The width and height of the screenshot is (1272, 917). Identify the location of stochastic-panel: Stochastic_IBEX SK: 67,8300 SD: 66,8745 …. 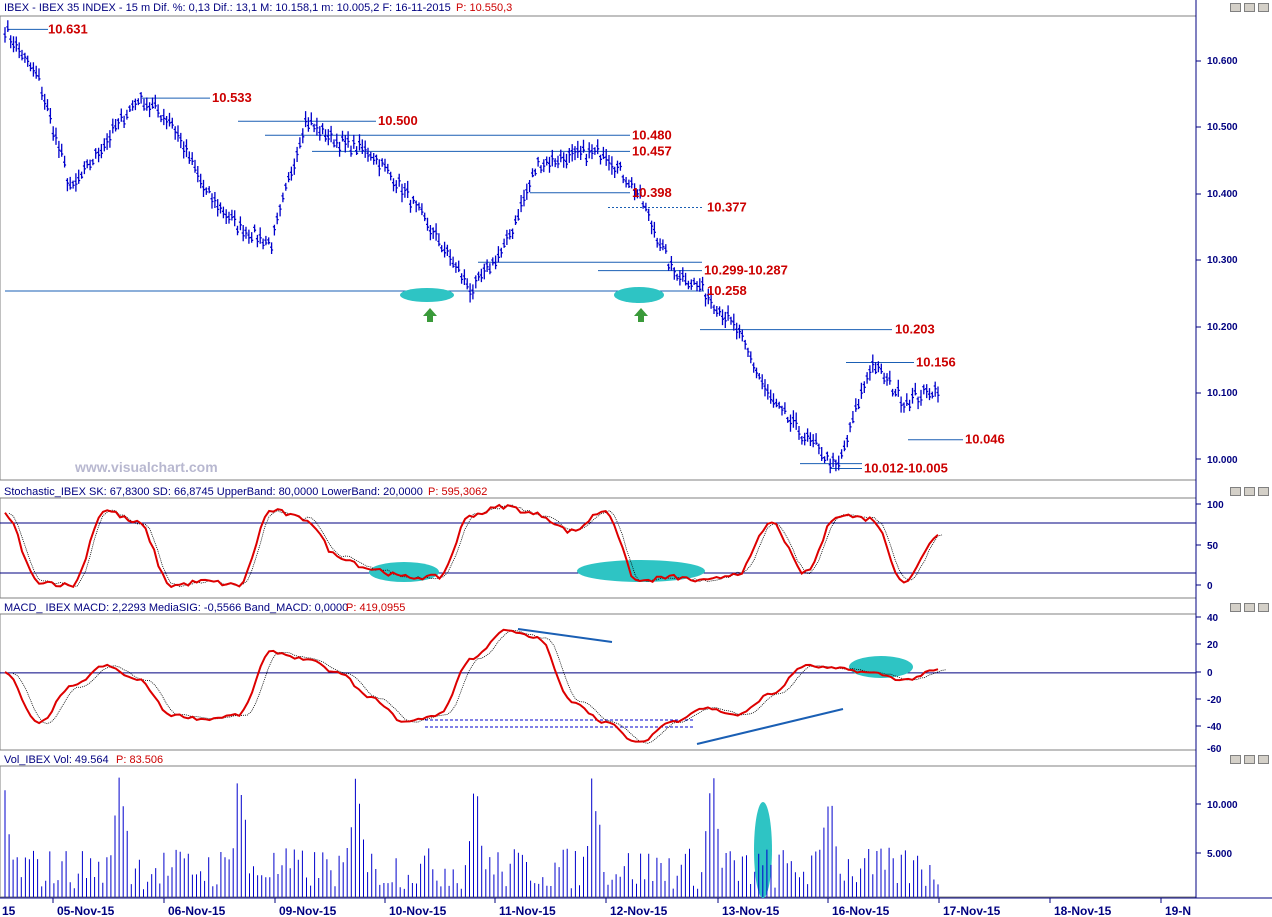
(612, 539).